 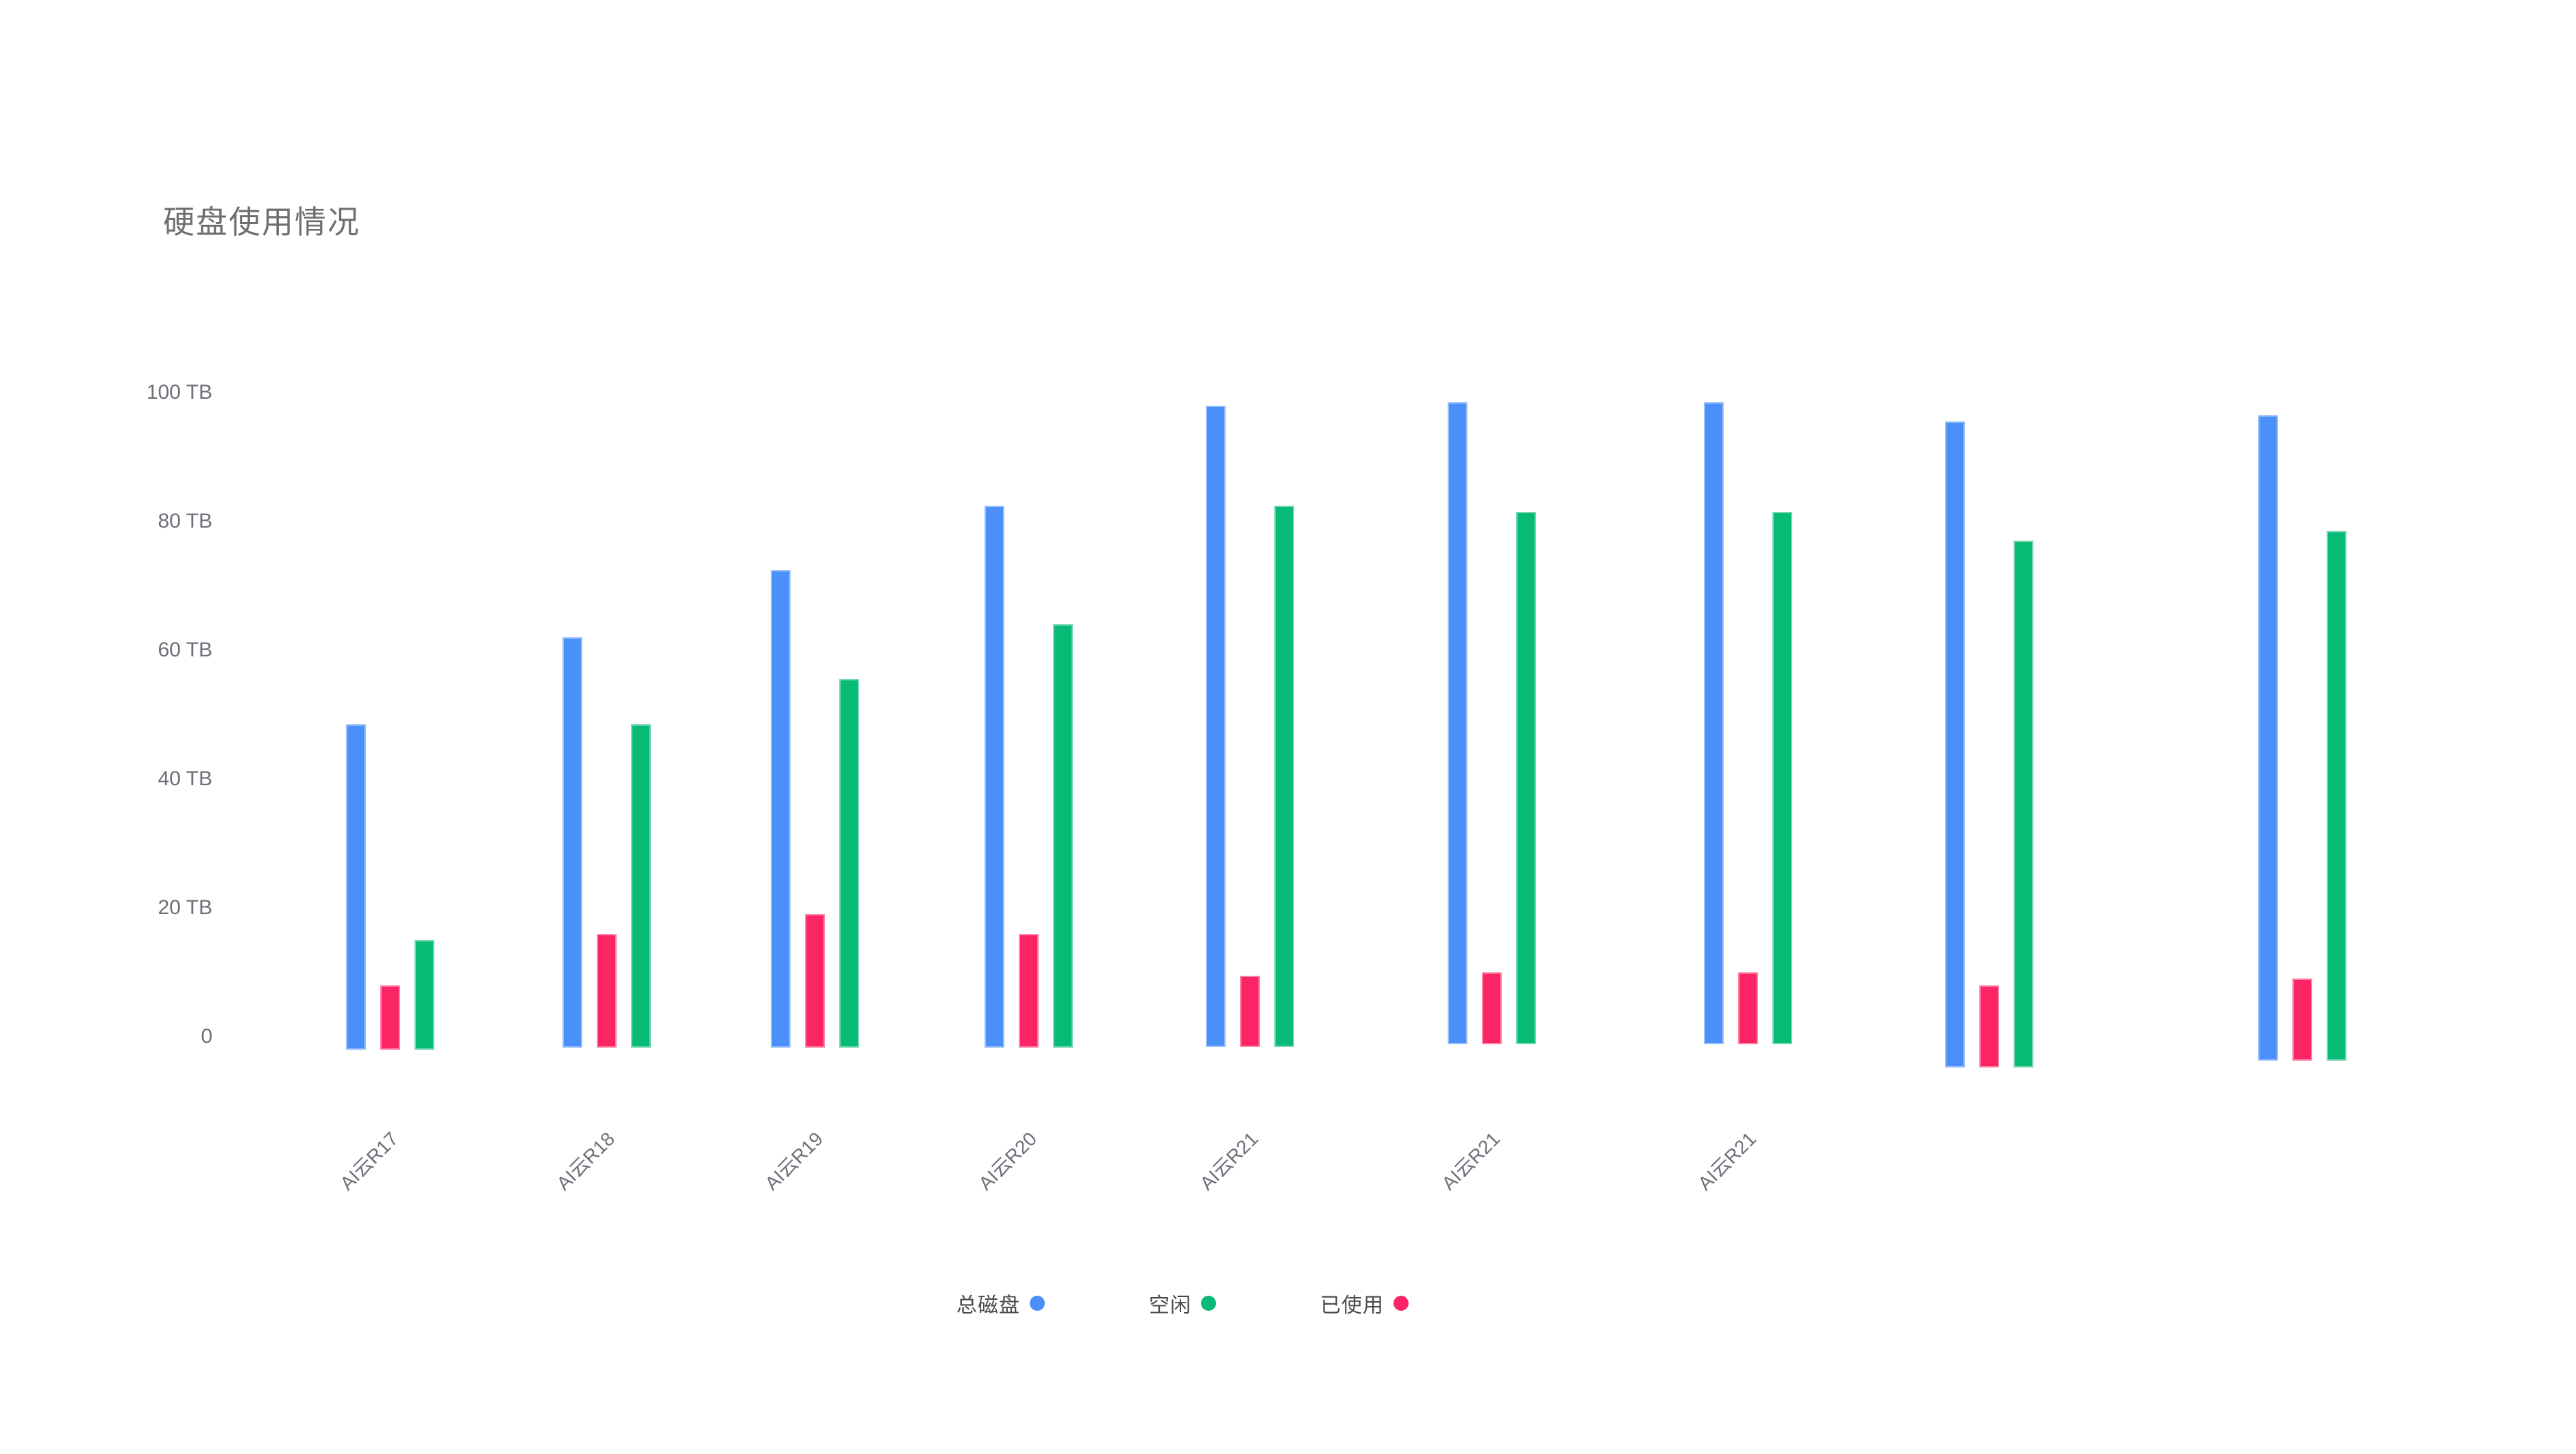 I want to click on legend-label-free: 空闲, so click(x=1170, y=1305).